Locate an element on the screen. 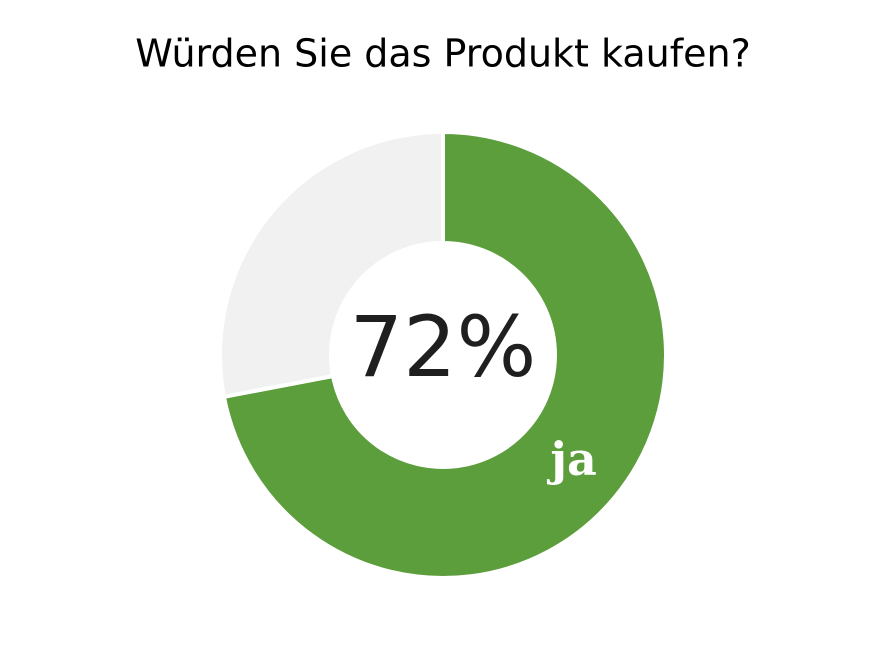 This screenshot has height=652, width=880. donut-segment is located at coordinates (331, 264).